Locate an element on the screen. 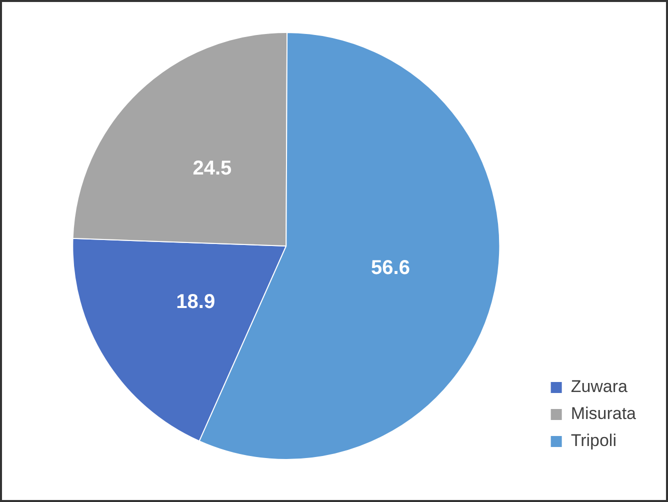  data-label: 24.5 is located at coordinates (212, 169).